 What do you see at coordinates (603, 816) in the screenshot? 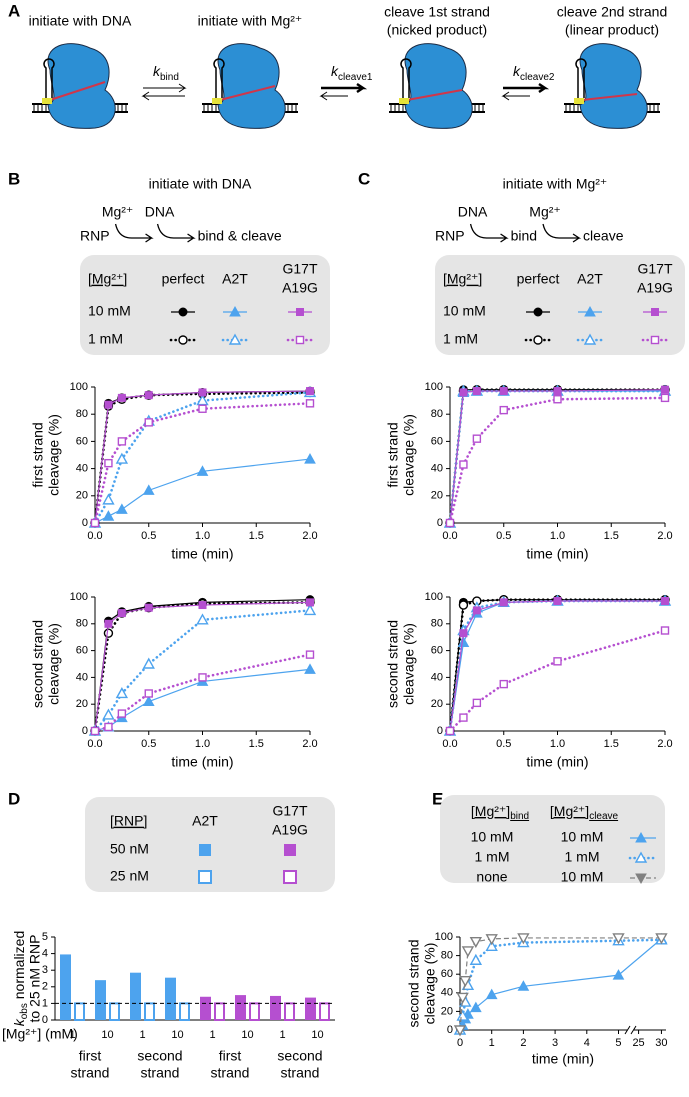
I see `legend-header-sub: cleave` at bounding box center [603, 816].